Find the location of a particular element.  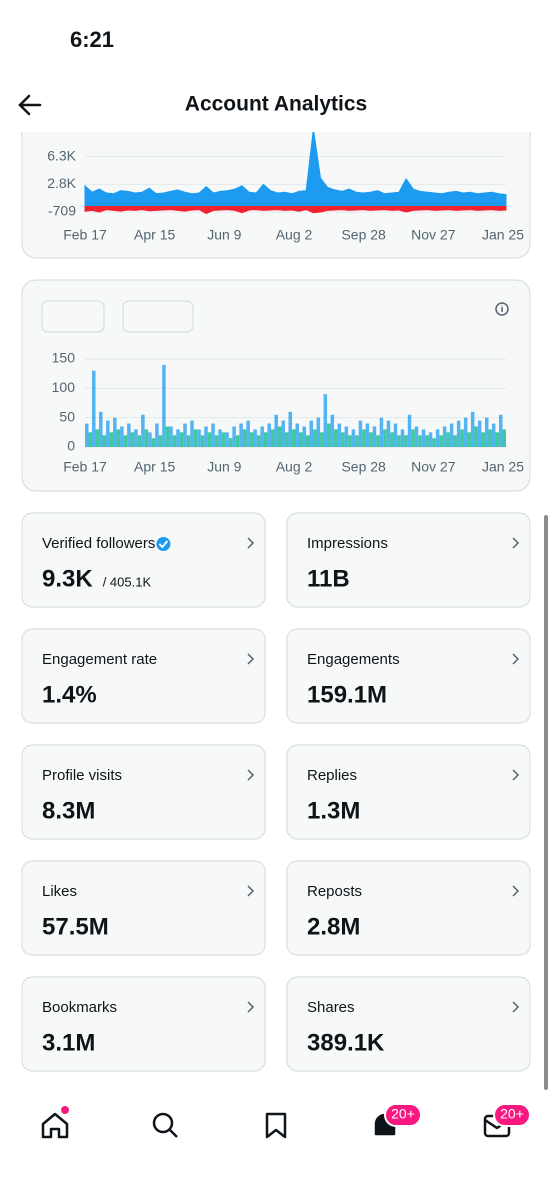

metric-value: 57.5M is located at coordinates (75, 926).